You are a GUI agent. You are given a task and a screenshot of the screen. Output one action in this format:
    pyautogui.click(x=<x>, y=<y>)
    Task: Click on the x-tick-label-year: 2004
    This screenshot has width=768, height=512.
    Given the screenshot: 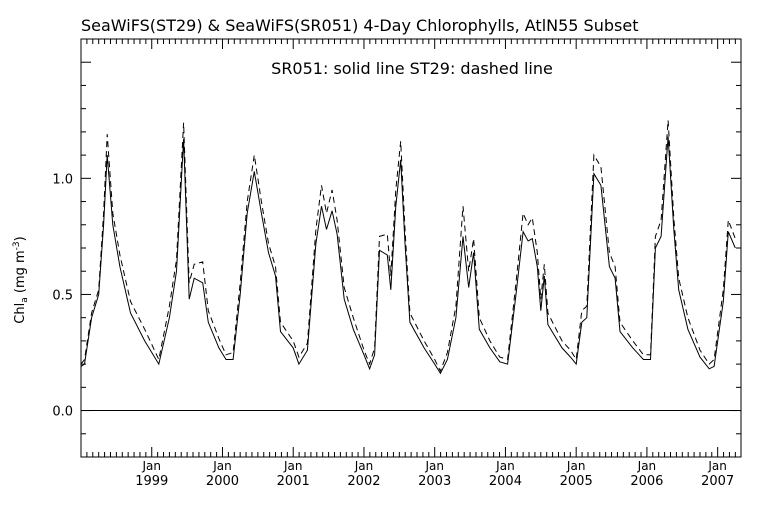 What is the action you would take?
    pyautogui.click(x=505, y=481)
    